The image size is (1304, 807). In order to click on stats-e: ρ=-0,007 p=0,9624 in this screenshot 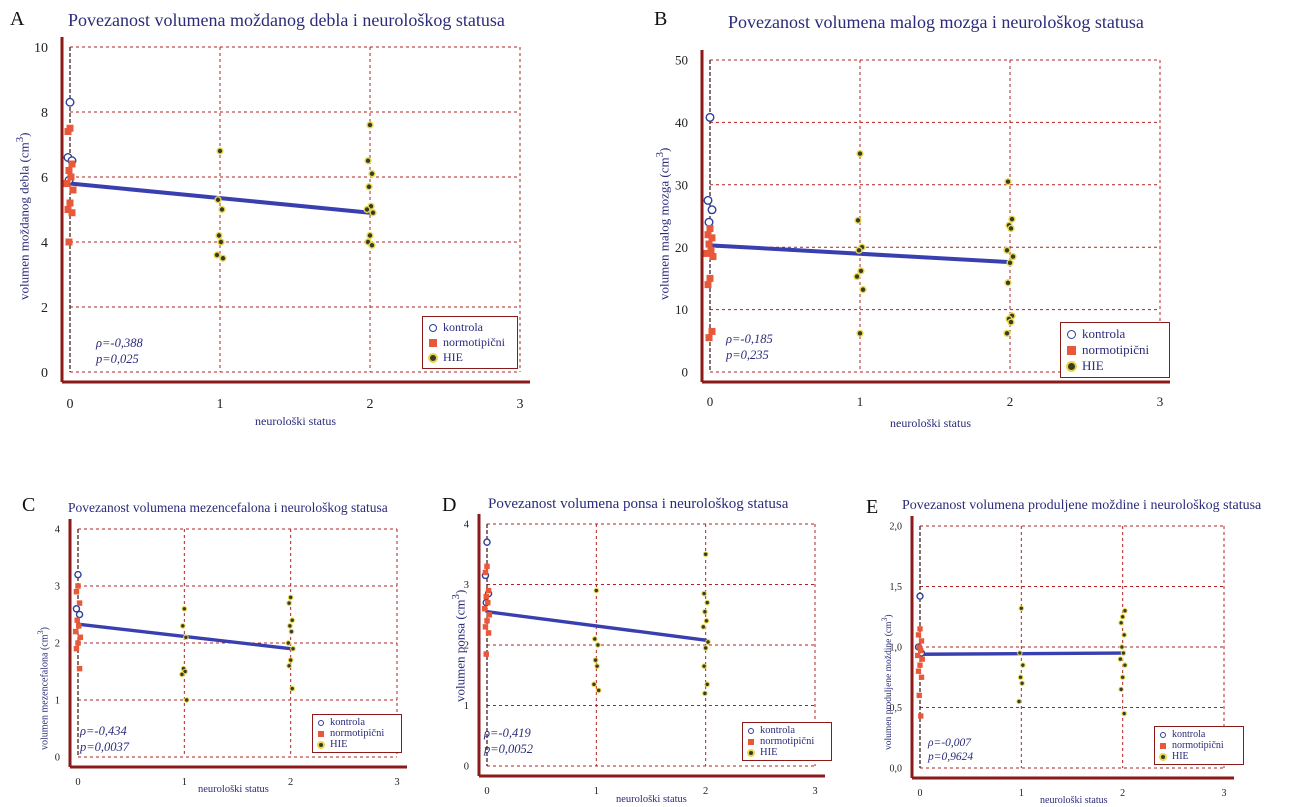, I will do `click(950, 750)`.